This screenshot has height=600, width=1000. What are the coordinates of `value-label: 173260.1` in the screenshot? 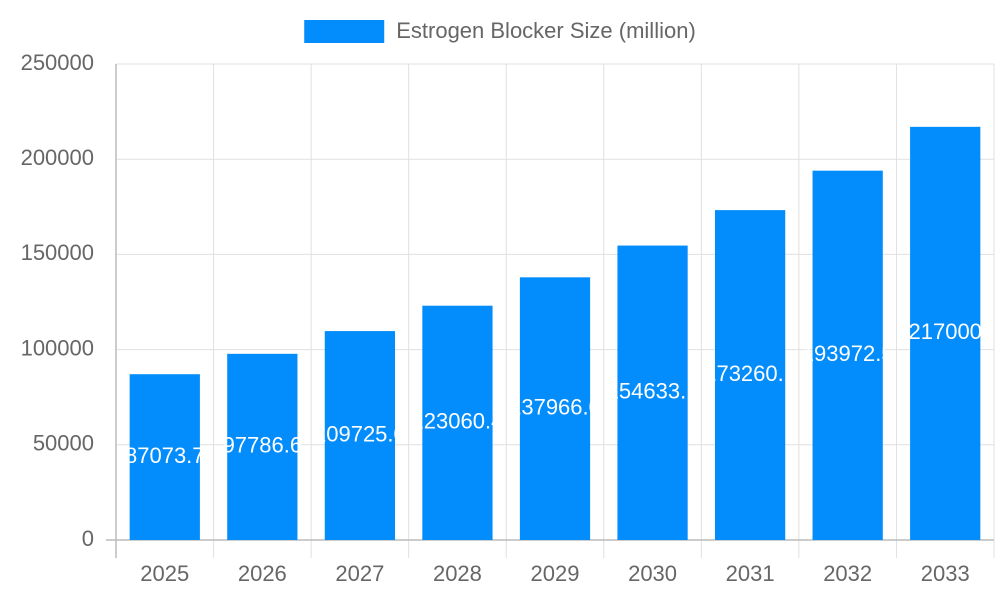 It's located at (750, 373).